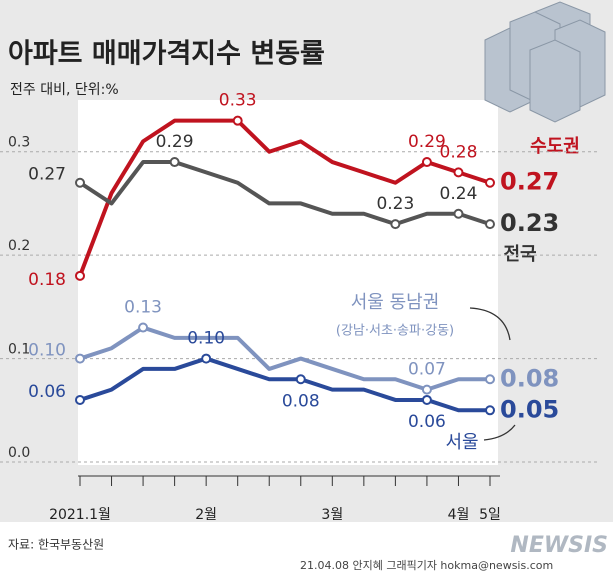 This screenshot has width=613, height=576. I want to click on y-tick-label: 0.2, so click(19, 246).